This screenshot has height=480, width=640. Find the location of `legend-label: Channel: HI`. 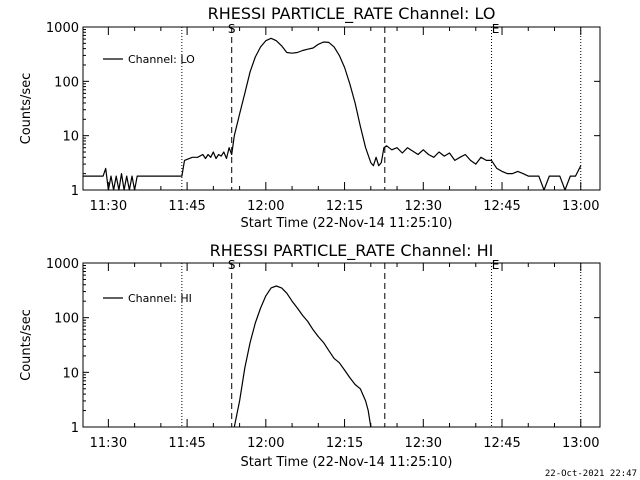

legend-label: Channel: HI is located at coordinates (160, 298).